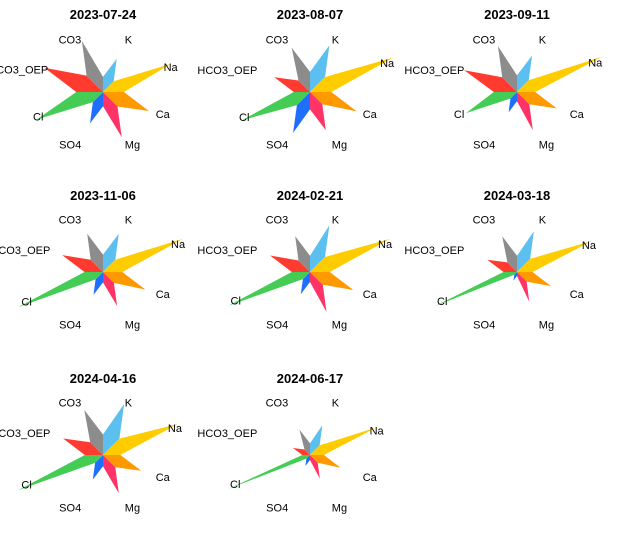  Describe the element at coordinates (295, 260) in the screenshot. I see `star-panel-2024-02-21: 2024-02-21 K Na Ca Mg SO4 Cl HCO3_OEP CO3` at that location.